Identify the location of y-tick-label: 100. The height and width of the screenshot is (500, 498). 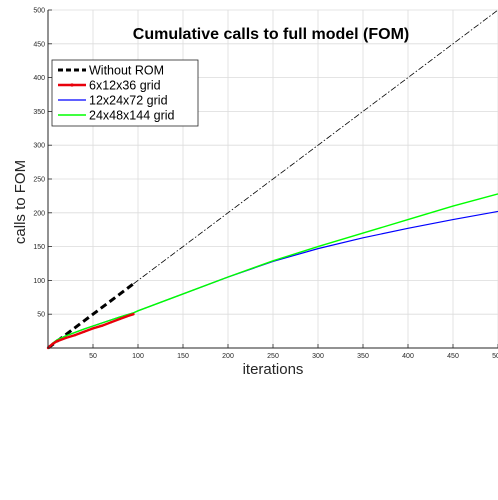
(39, 281).